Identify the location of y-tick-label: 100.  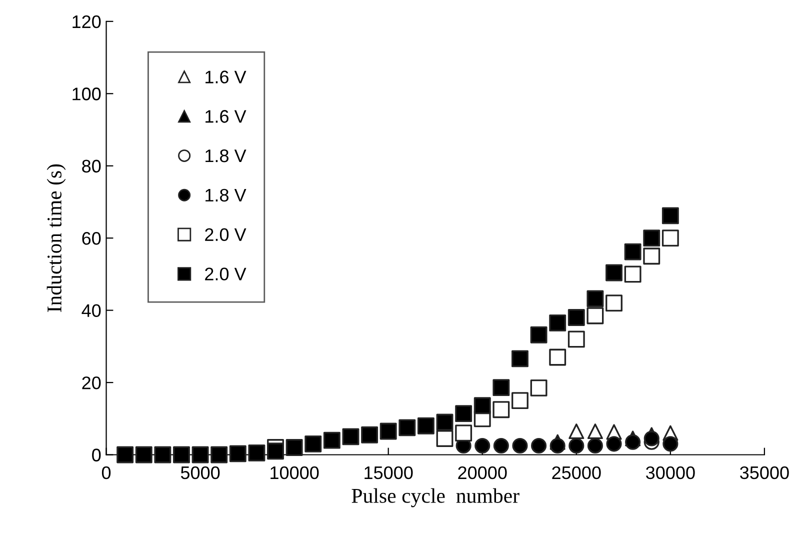
(86, 94).